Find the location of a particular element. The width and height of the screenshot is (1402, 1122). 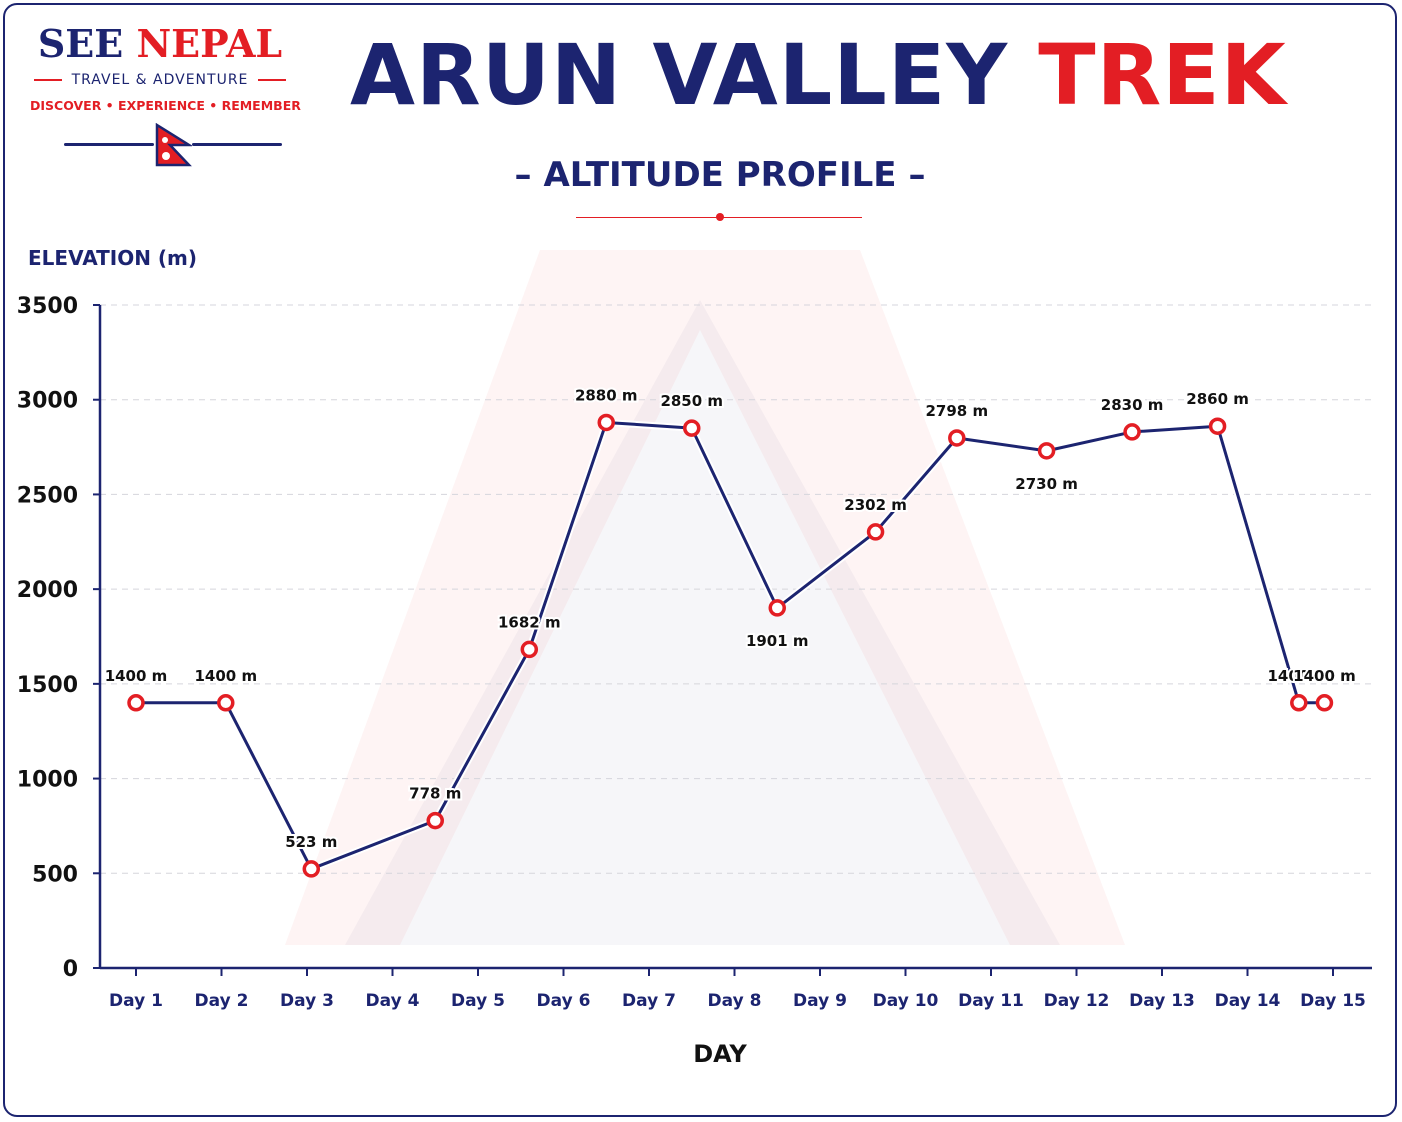

subtitle-dot is located at coordinates (720, 217).